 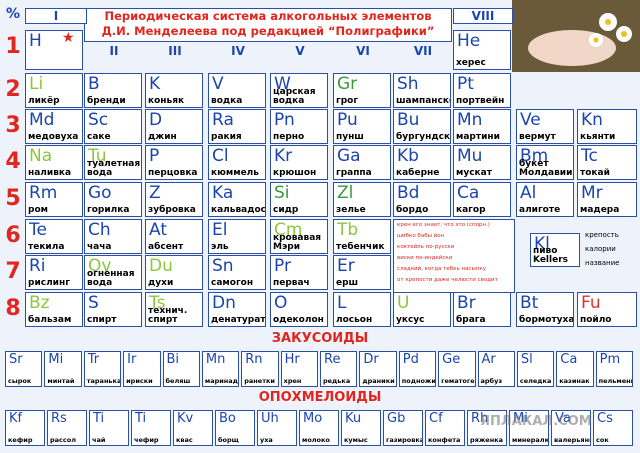 What do you see at coordinates (422, 162) in the screenshot?
I see `element-cell: Kb каберне` at bounding box center [422, 162].